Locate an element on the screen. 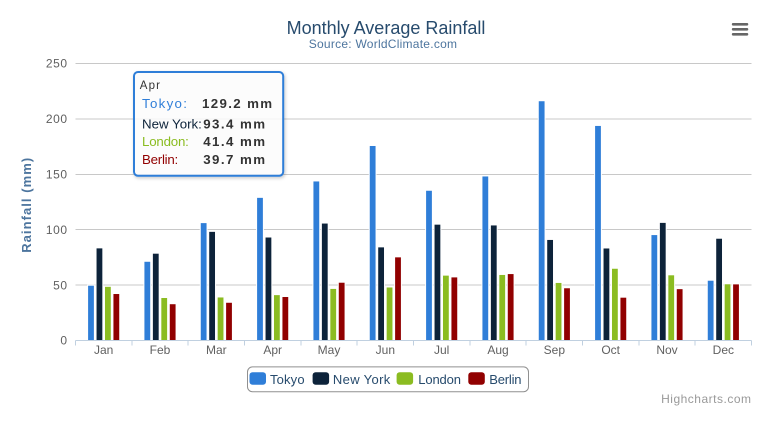  svg-text: 150 is located at coordinates (57, 175).